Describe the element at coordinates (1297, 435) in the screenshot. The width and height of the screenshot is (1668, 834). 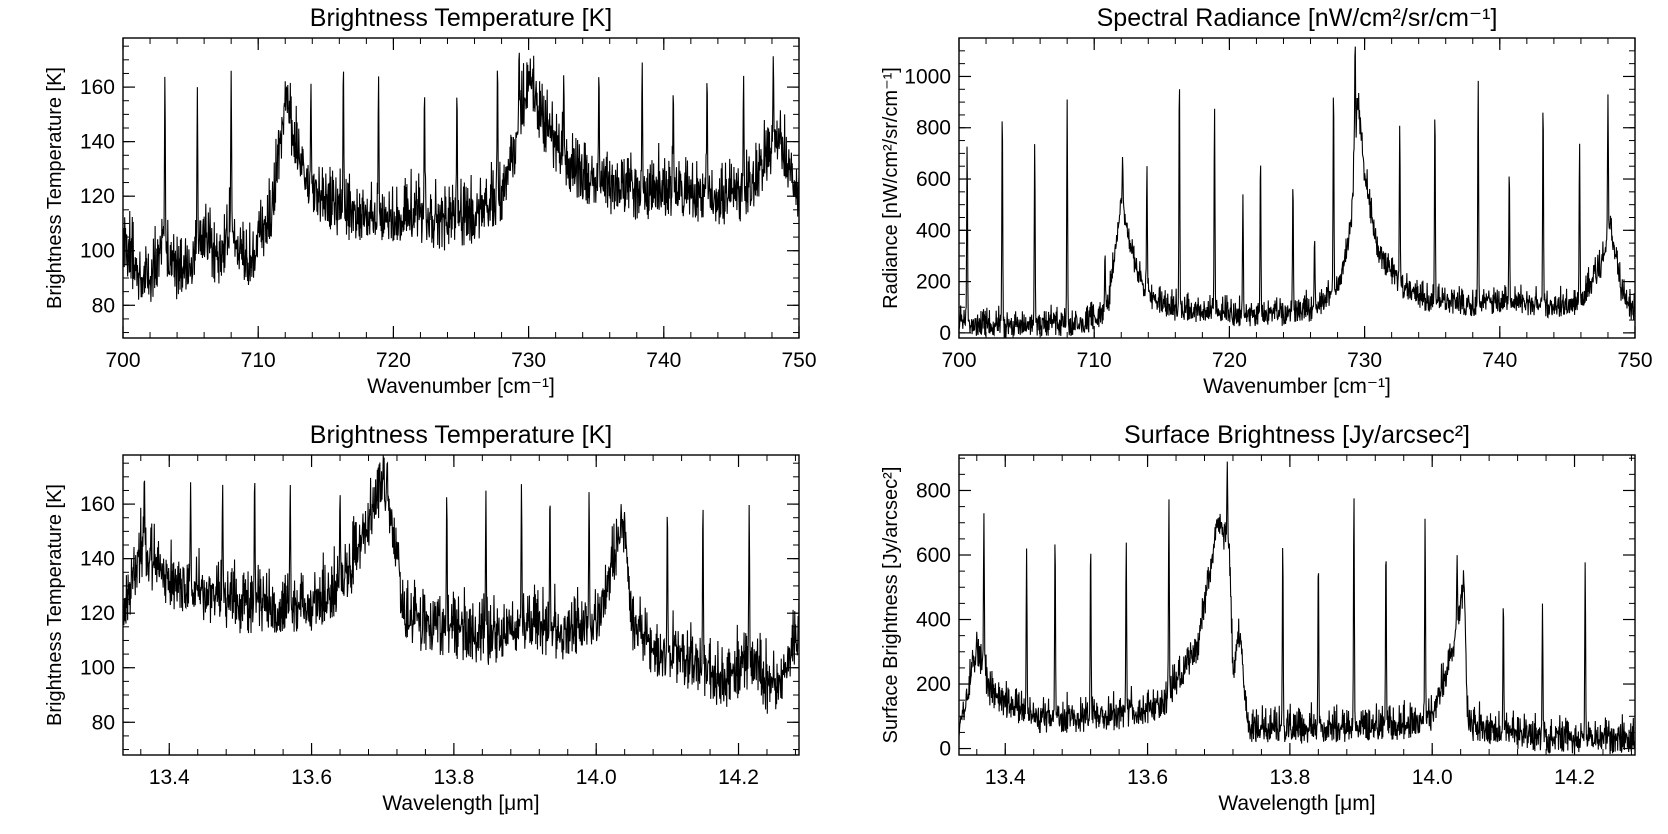
I see `chart-title: Surface Brightness [Jy/arcsec²]` at that location.